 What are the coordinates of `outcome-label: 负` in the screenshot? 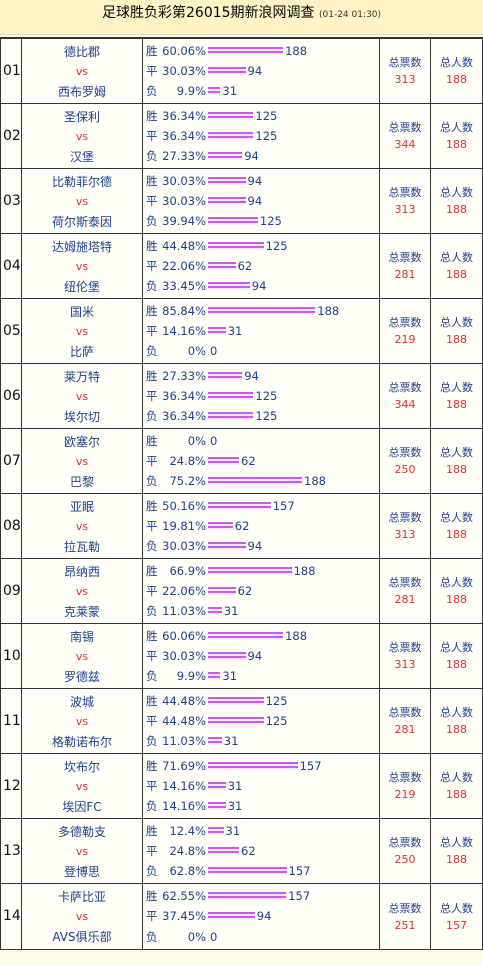 It's located at (152, 351).